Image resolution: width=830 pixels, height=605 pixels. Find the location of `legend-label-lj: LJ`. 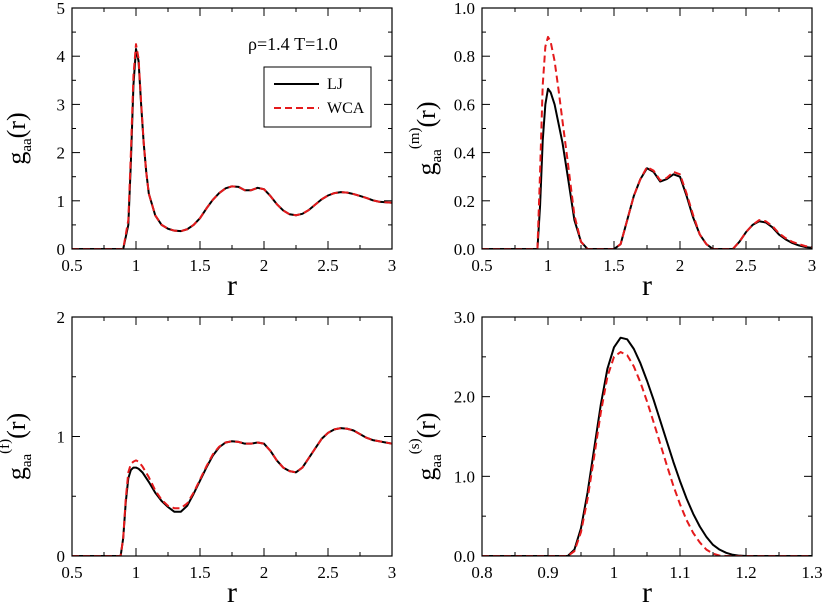

legend-label-lj: LJ is located at coordinates (335, 84).